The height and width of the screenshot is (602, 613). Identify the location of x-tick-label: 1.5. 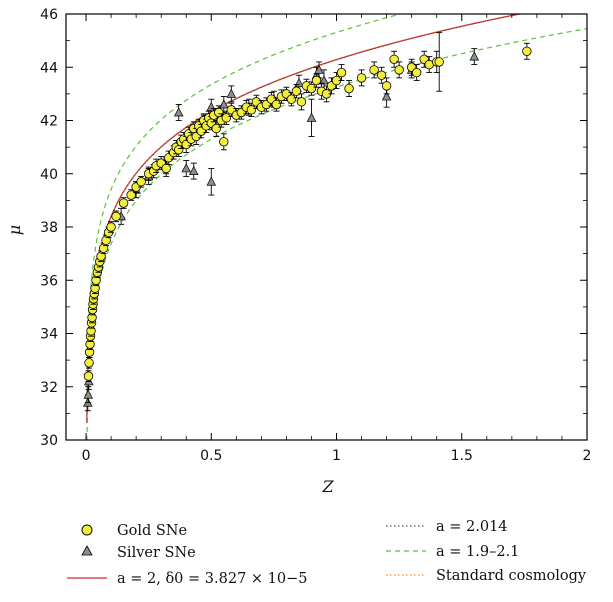
(462, 456).